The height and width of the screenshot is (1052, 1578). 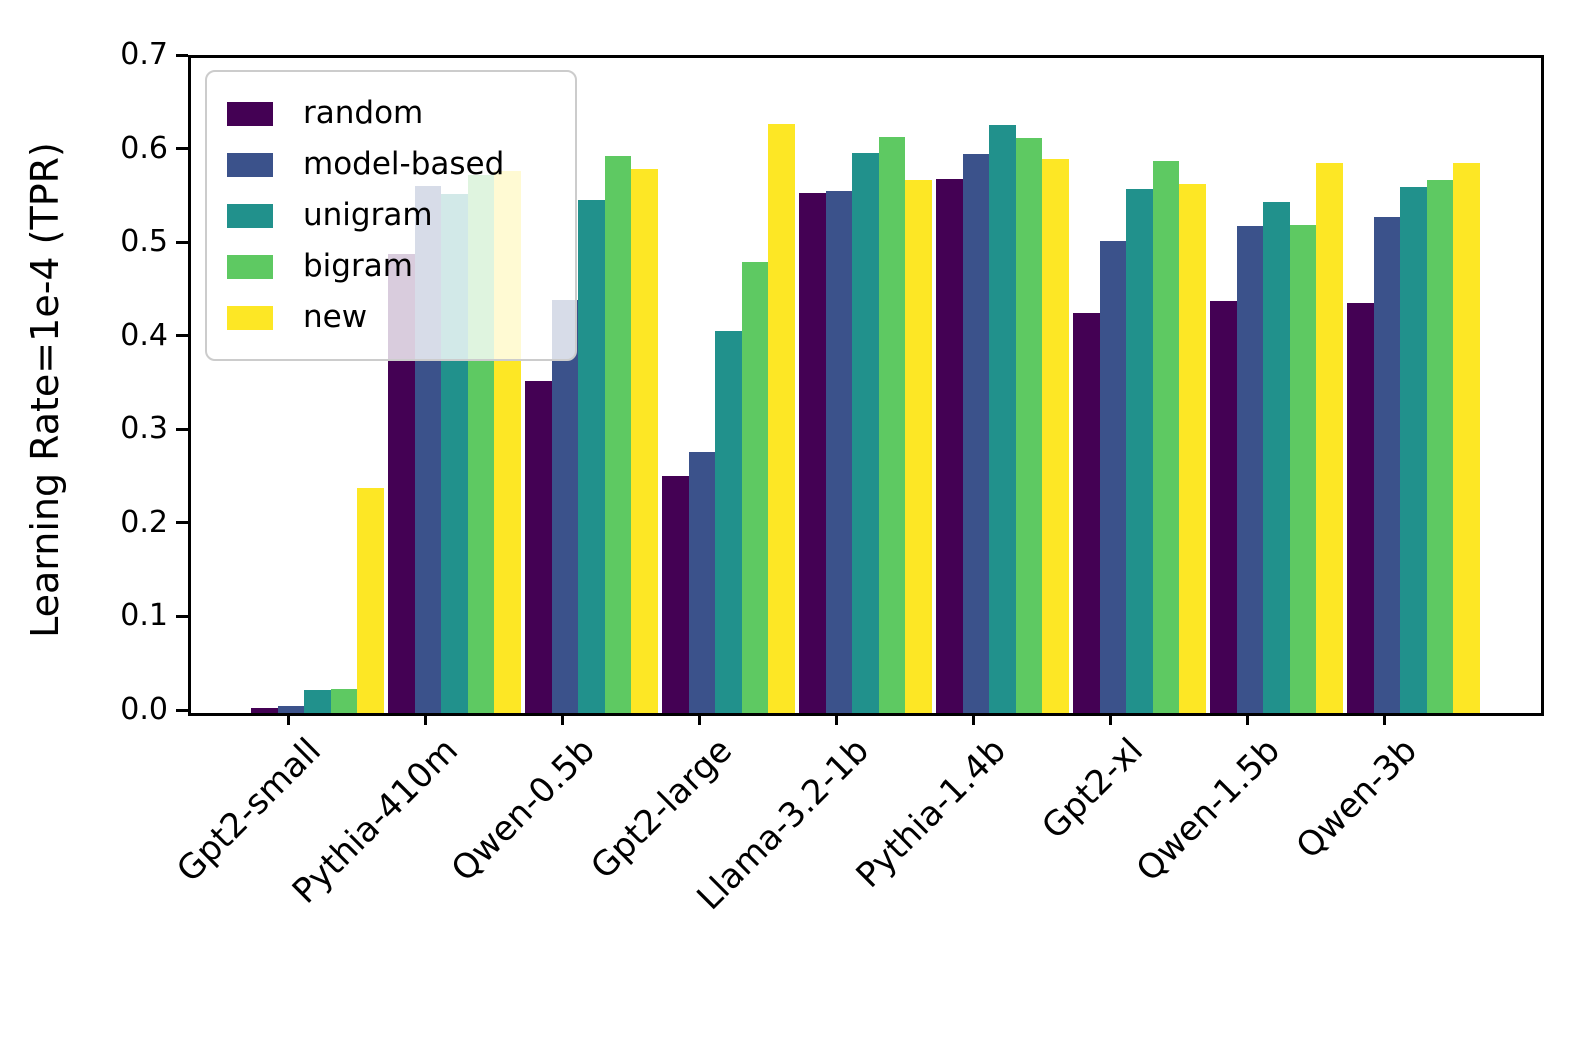 I want to click on y-tick-label: 0.7, so click(x=144, y=54).